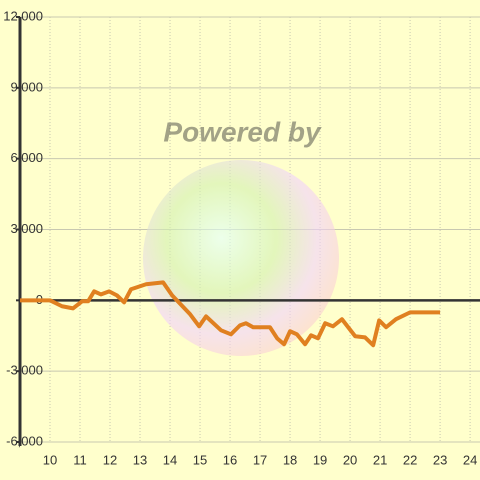 This screenshot has width=480, height=480. I want to click on y-tick-label: 9,000, so click(26, 86).